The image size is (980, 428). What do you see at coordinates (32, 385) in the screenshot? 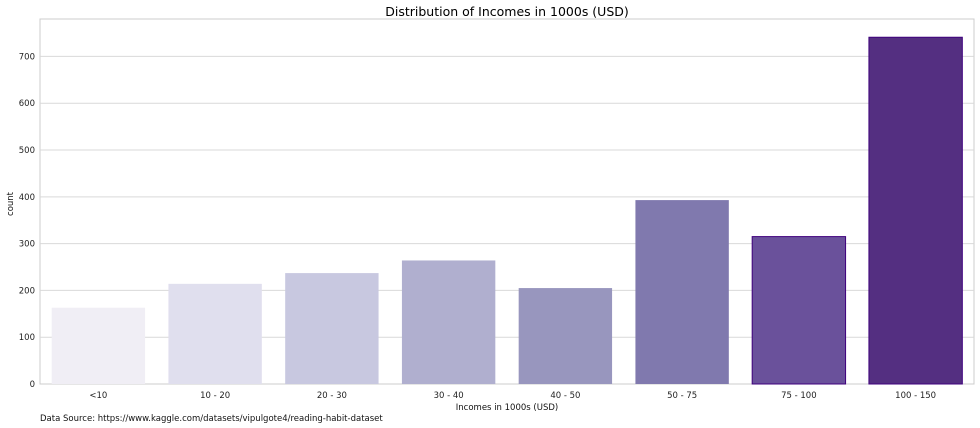
I see `y-tick-label: 0` at bounding box center [32, 385].